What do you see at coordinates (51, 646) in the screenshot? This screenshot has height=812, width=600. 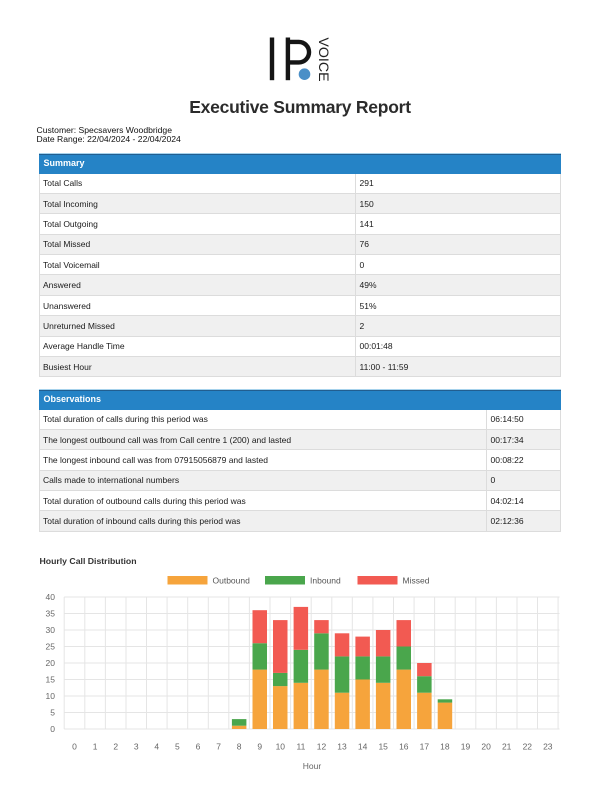 I see `svg-text: 25` at bounding box center [51, 646].